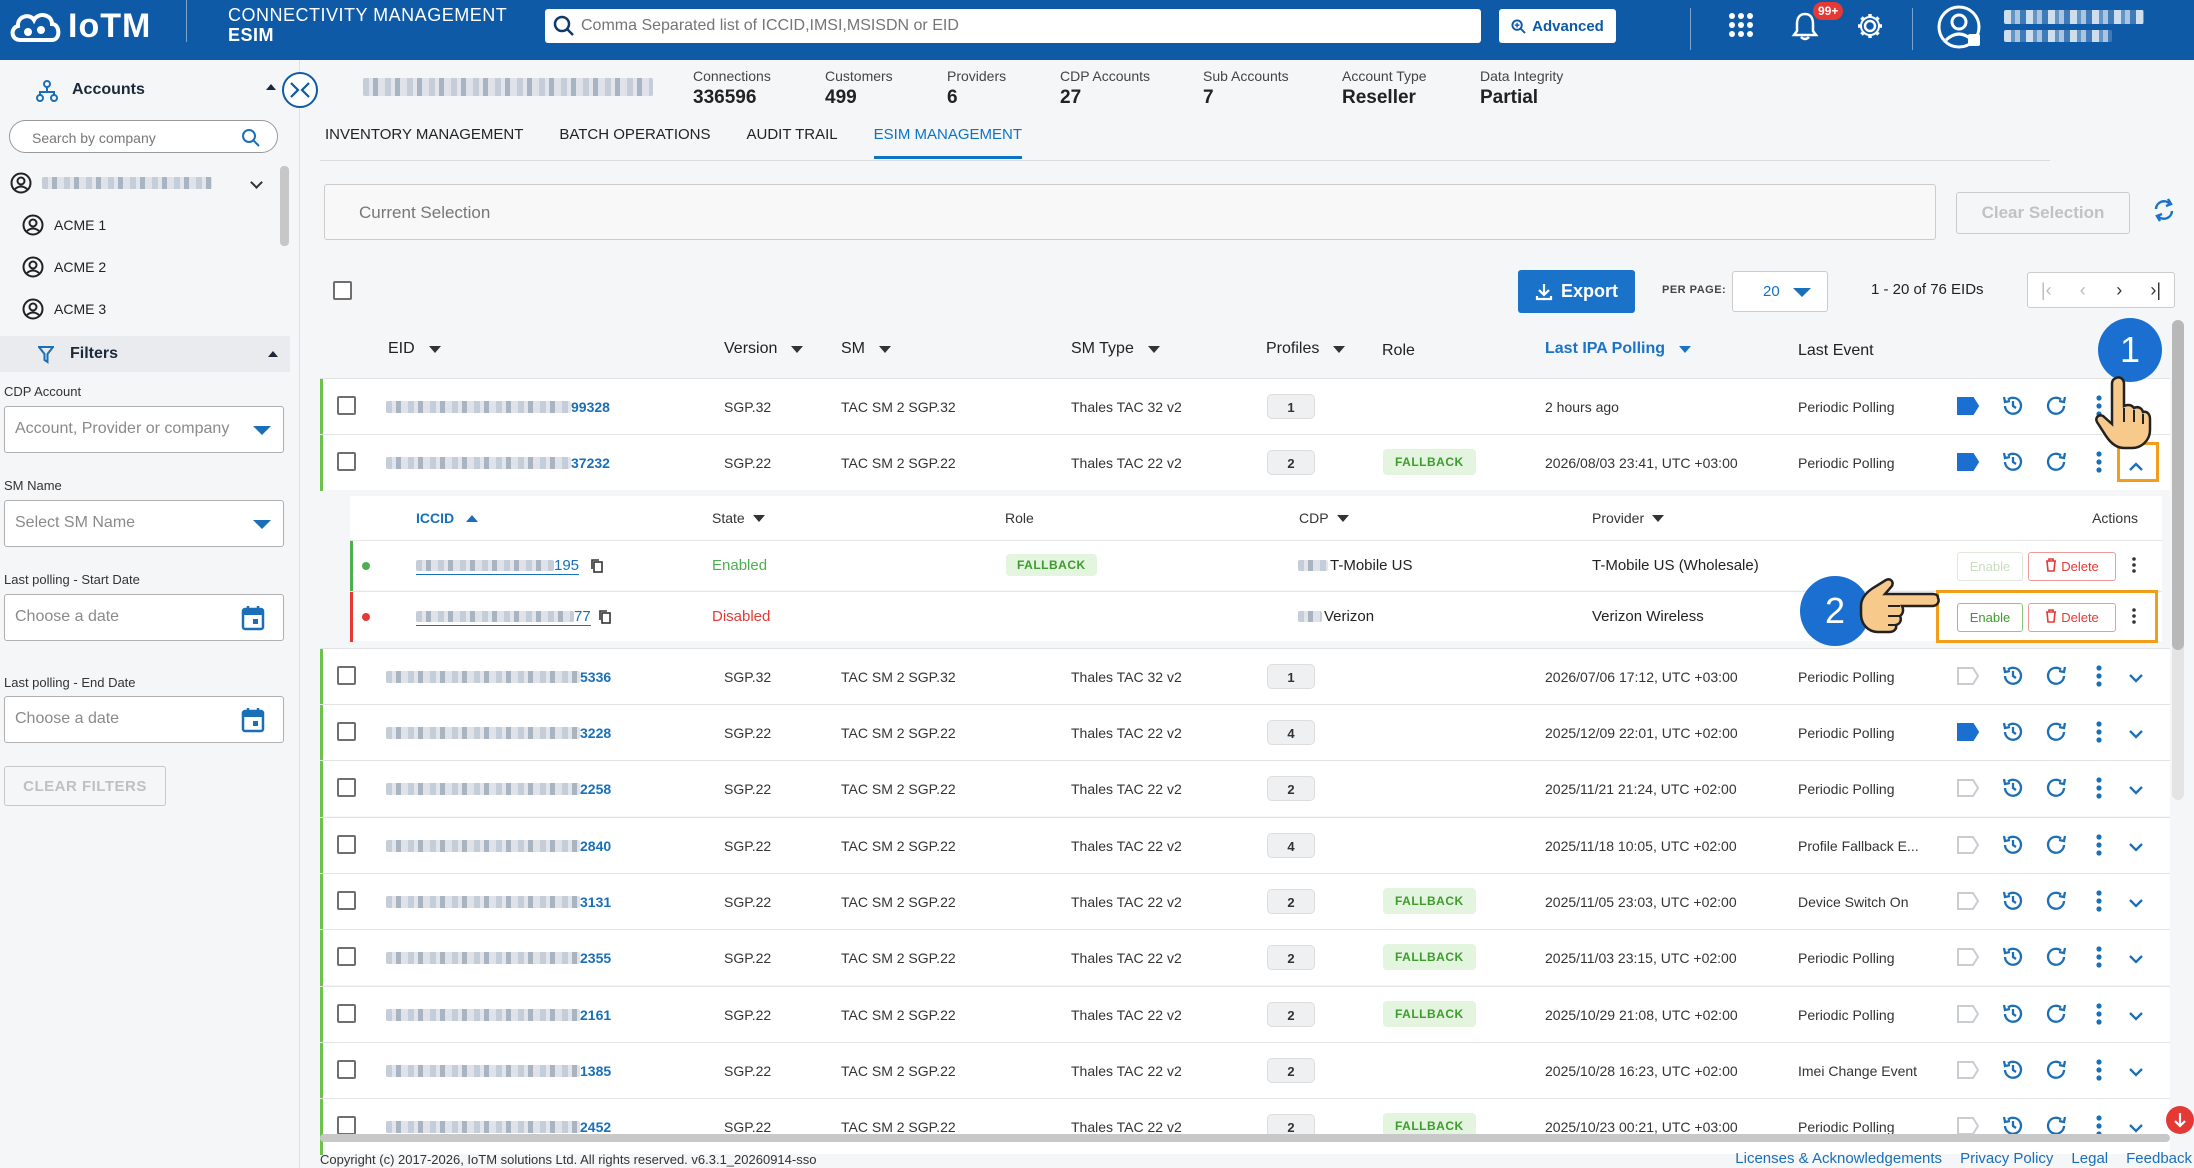 This screenshot has width=2194, height=1168. Describe the element at coordinates (2072, 566) in the screenshot. I see `delete-button: Delete` at that location.